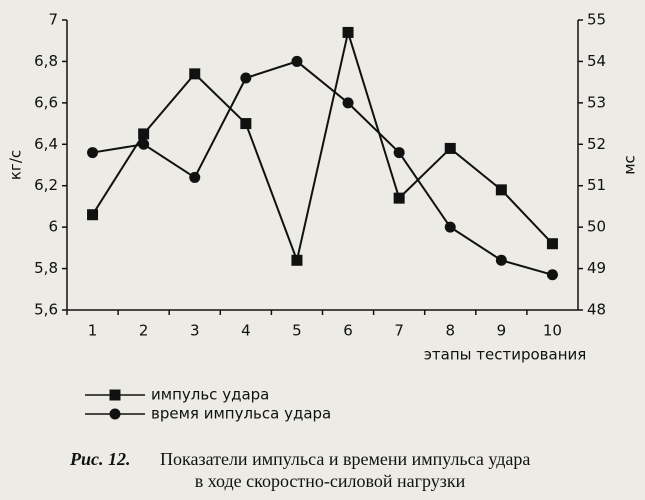 The image size is (645, 500). I want to click on x-tick-label: 1, so click(93, 331).